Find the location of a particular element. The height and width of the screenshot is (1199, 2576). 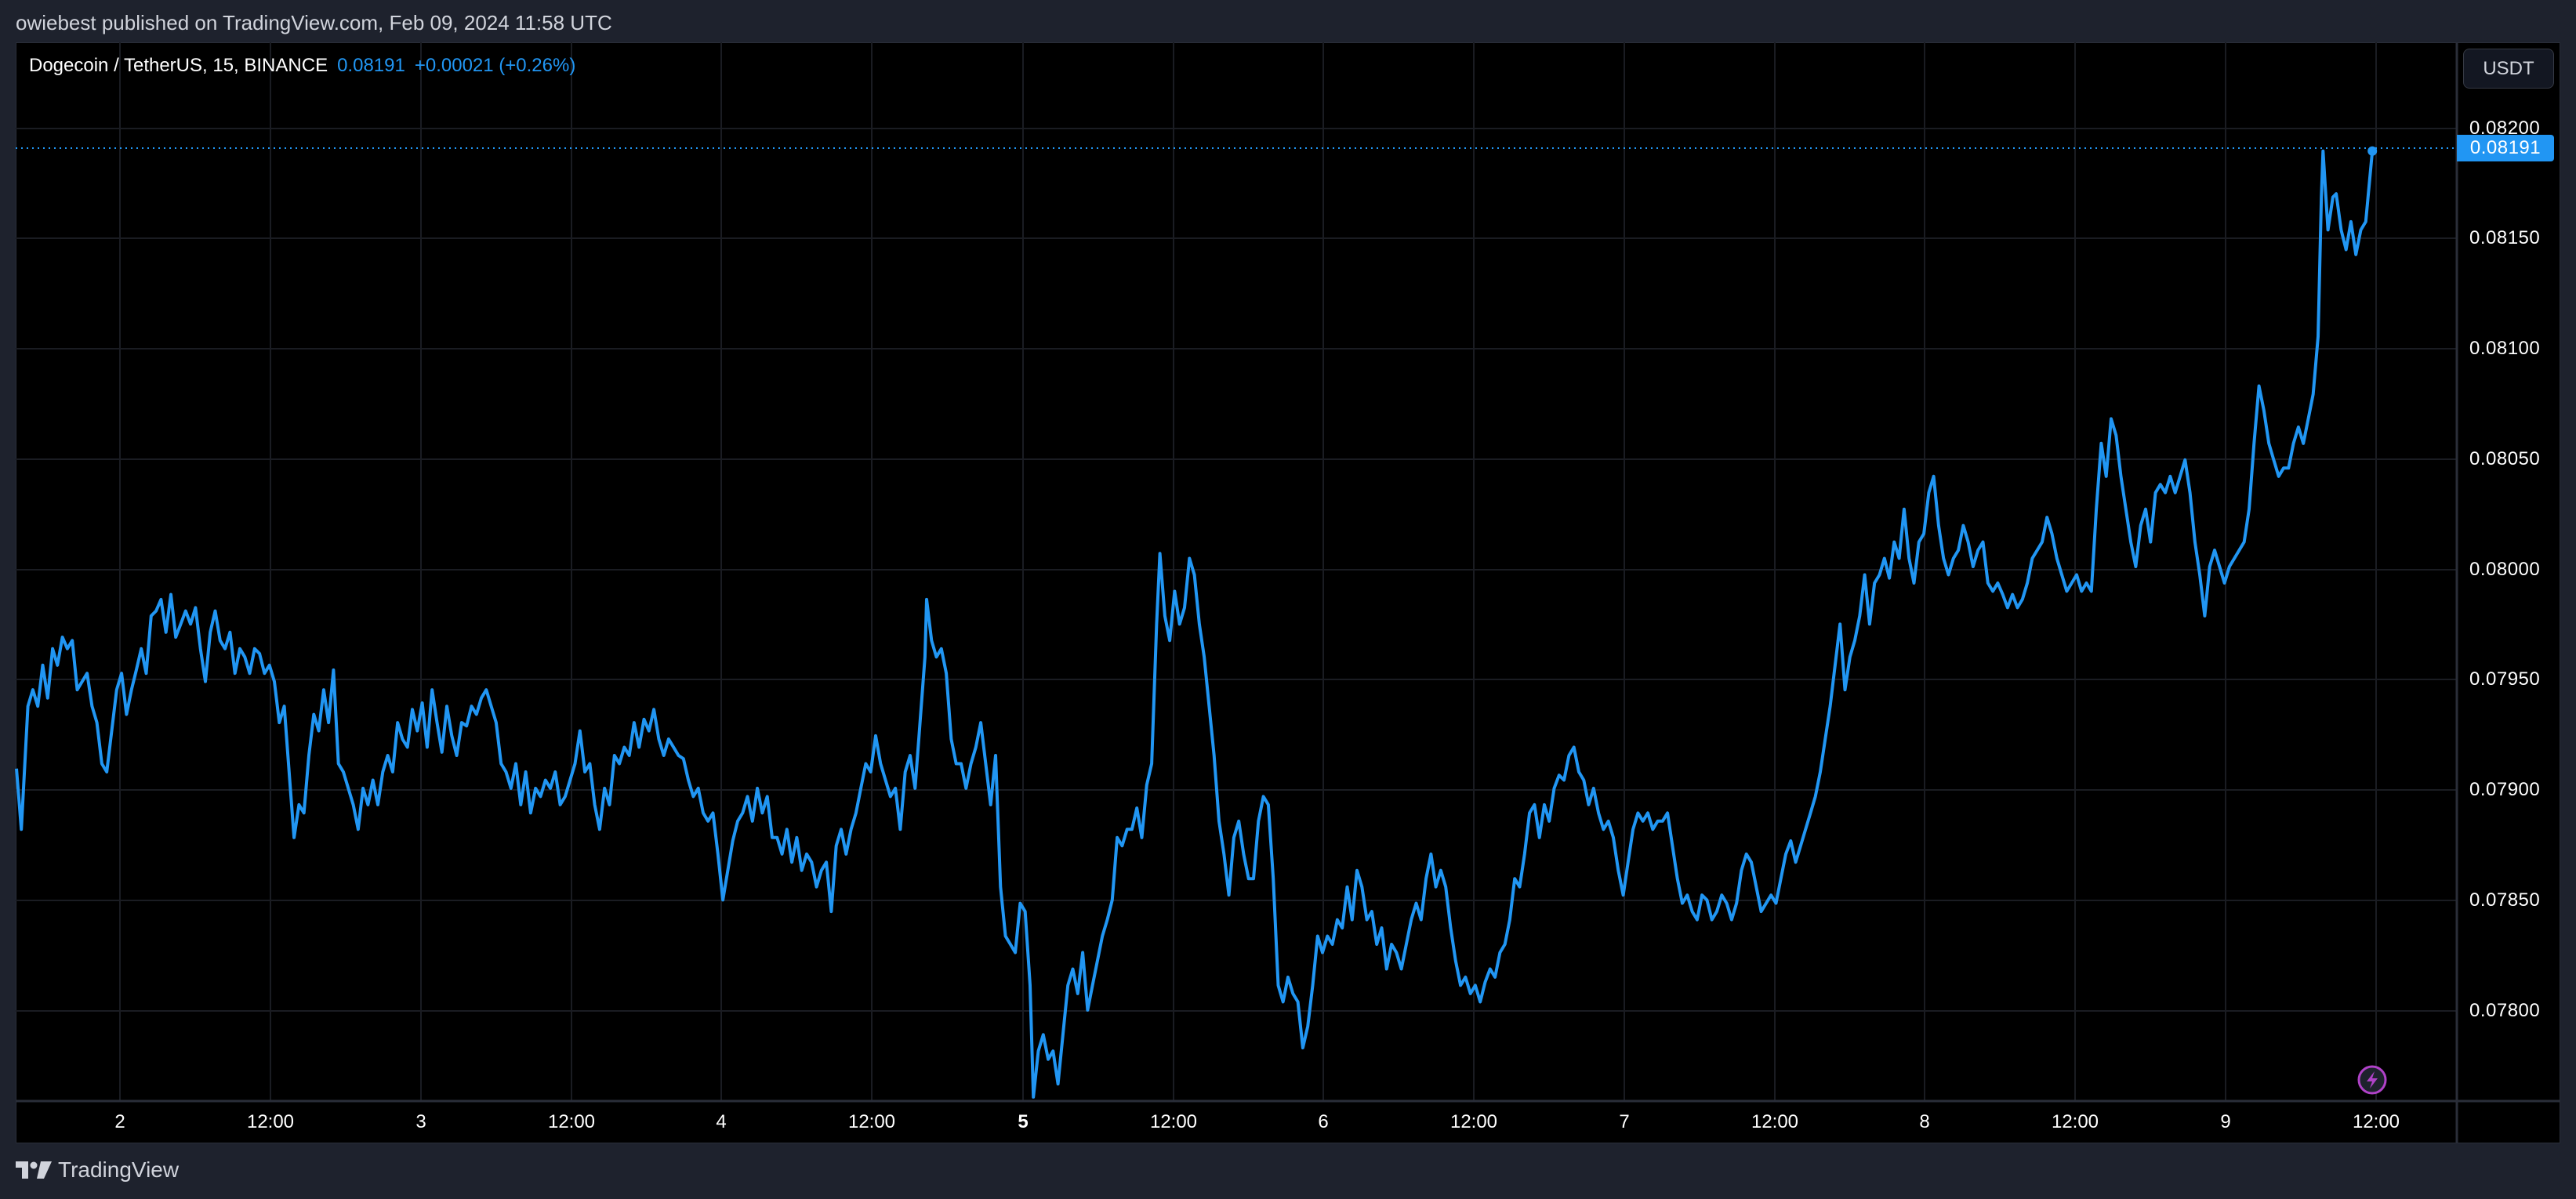

tradingview-logo: TradingView is located at coordinates (97, 1170).